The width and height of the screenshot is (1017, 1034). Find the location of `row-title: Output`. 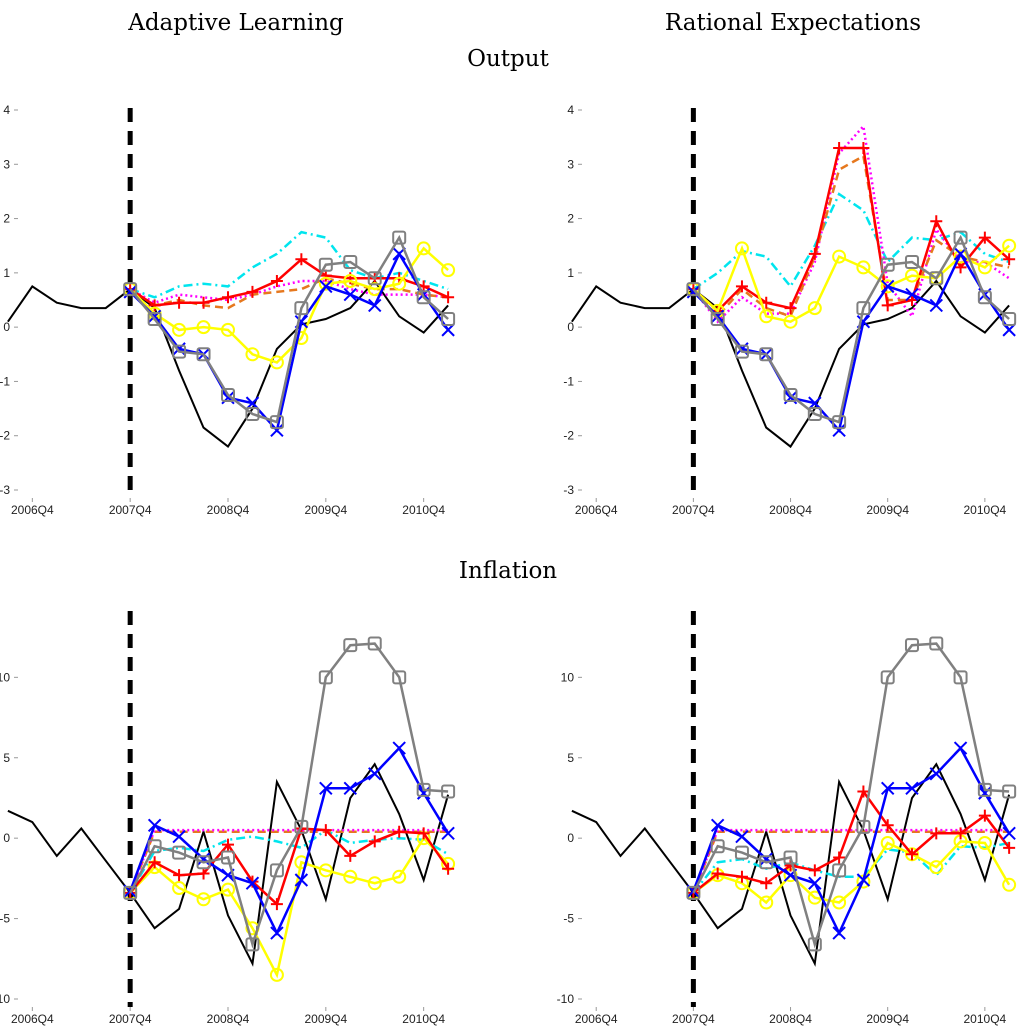

row-title: Output is located at coordinates (508, 59).